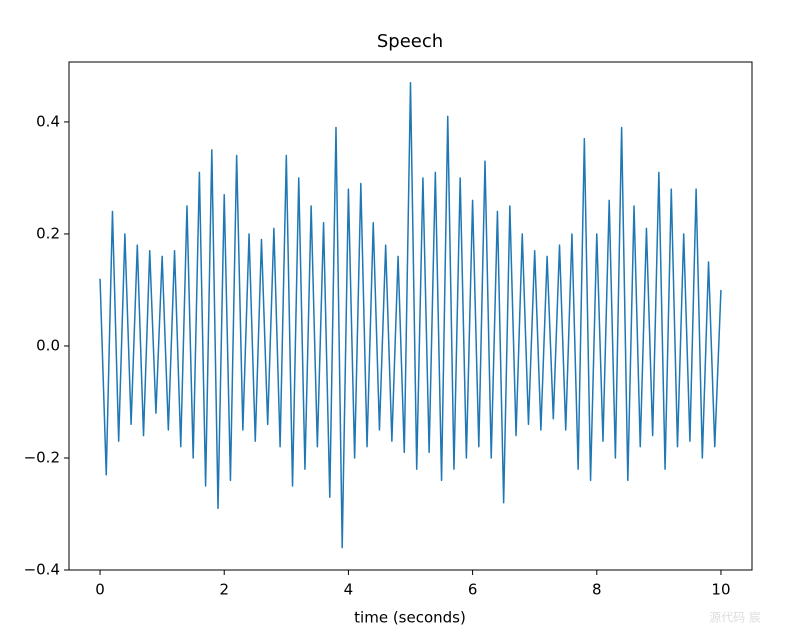 The height and width of the screenshot is (639, 785). Describe the element at coordinates (42, 457) in the screenshot. I see `y-tick-label: −0.2` at that location.